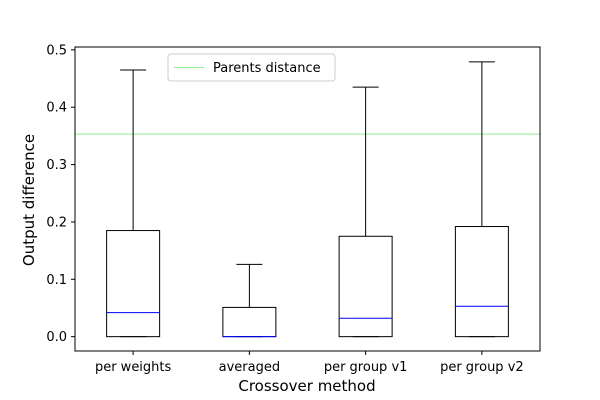 This screenshot has height=400, width=600. I want to click on x-tick-label: averaged, so click(249, 367).